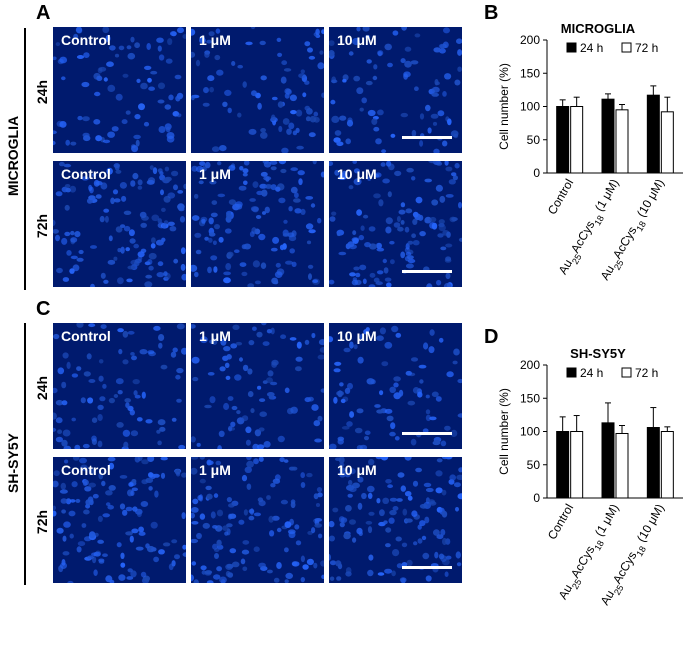 The height and width of the screenshot is (660, 696). What do you see at coordinates (86, 40) in the screenshot?
I see `tile-label: Control` at bounding box center [86, 40].